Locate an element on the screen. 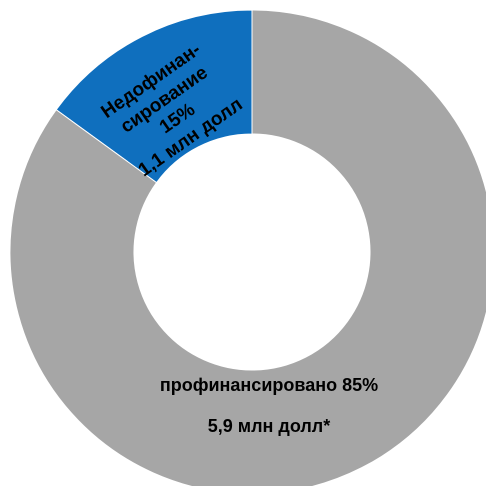 The height and width of the screenshot is (486, 486). donut-slice-underfunded is located at coordinates (154, 96).